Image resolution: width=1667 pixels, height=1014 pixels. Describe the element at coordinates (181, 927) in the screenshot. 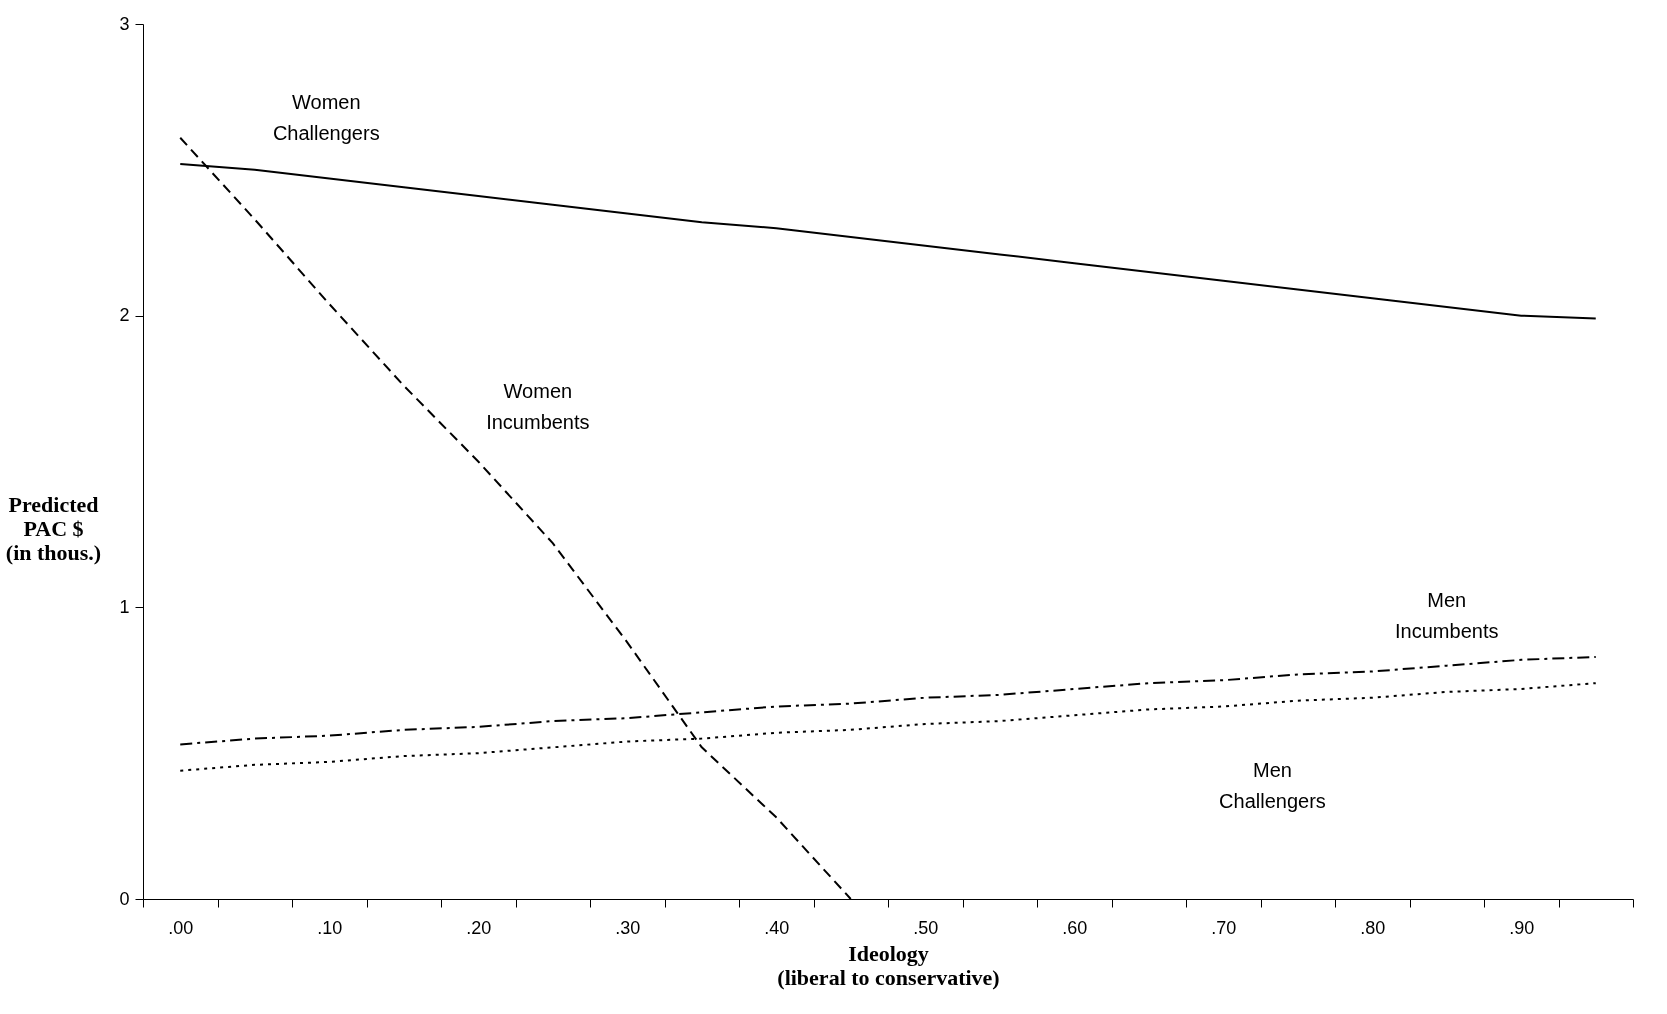

I see `x-tick-label: .00` at that location.